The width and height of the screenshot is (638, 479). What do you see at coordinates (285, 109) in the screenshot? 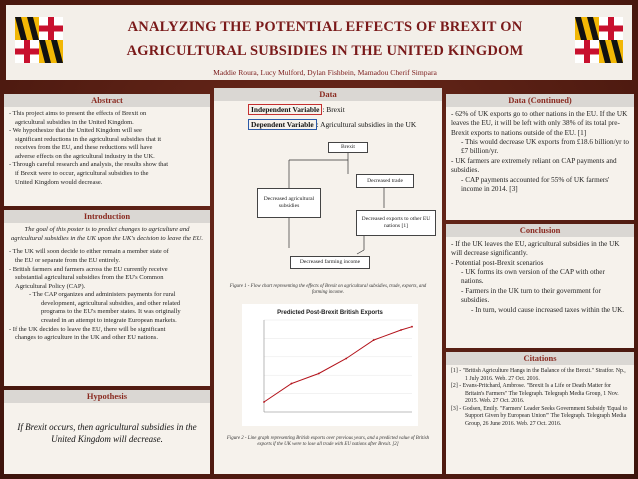
I see `independent-variable-label: Independent Variable` at bounding box center [285, 109].